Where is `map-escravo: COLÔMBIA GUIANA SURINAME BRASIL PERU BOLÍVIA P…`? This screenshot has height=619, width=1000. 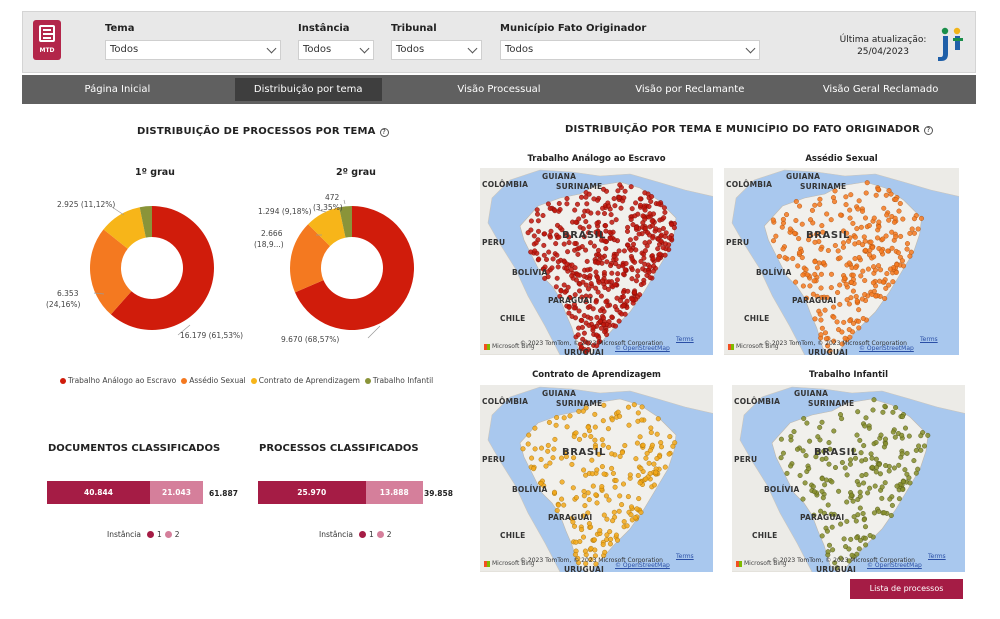 map-escravo: COLÔMBIA GUIANA SURINAME BRASIL PERU BOLÍVIA P… is located at coordinates (596, 261).